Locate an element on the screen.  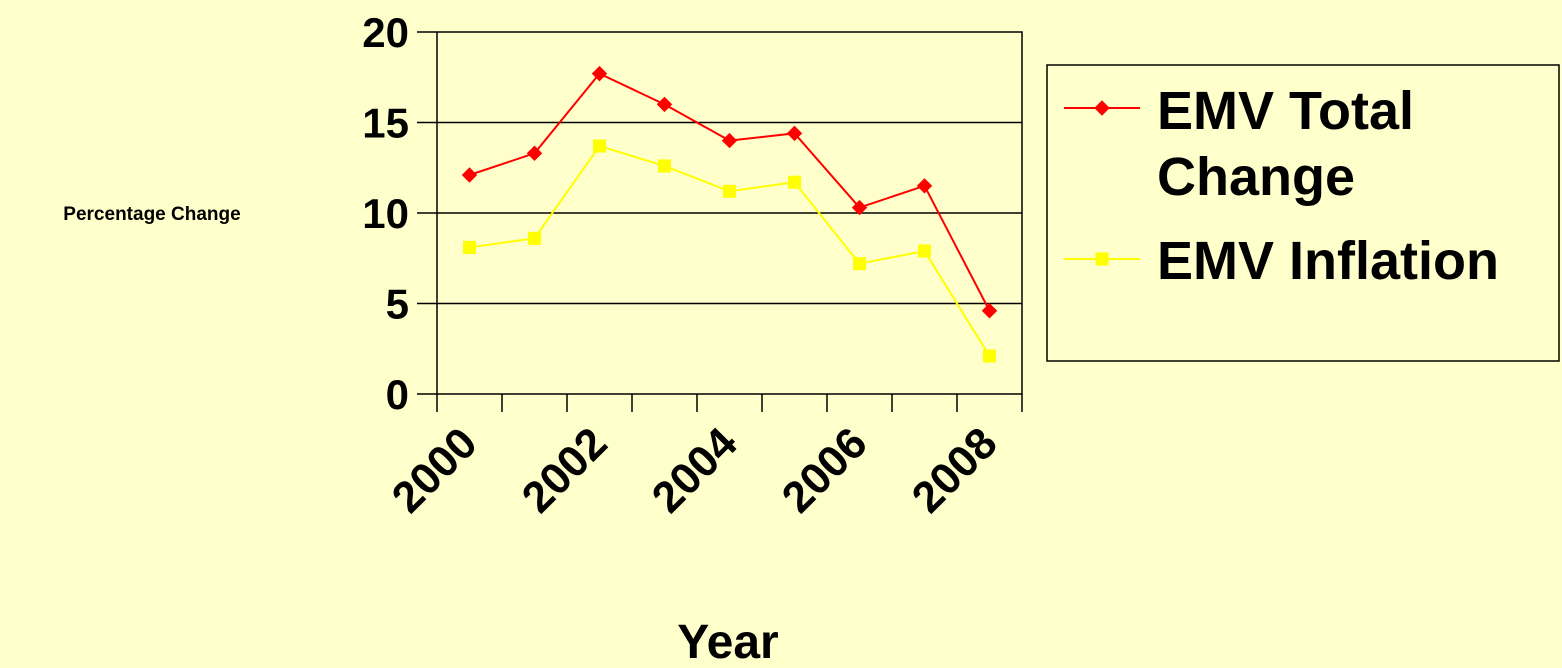
legend-item: EMV Inflation is located at coordinates (1281, 261).